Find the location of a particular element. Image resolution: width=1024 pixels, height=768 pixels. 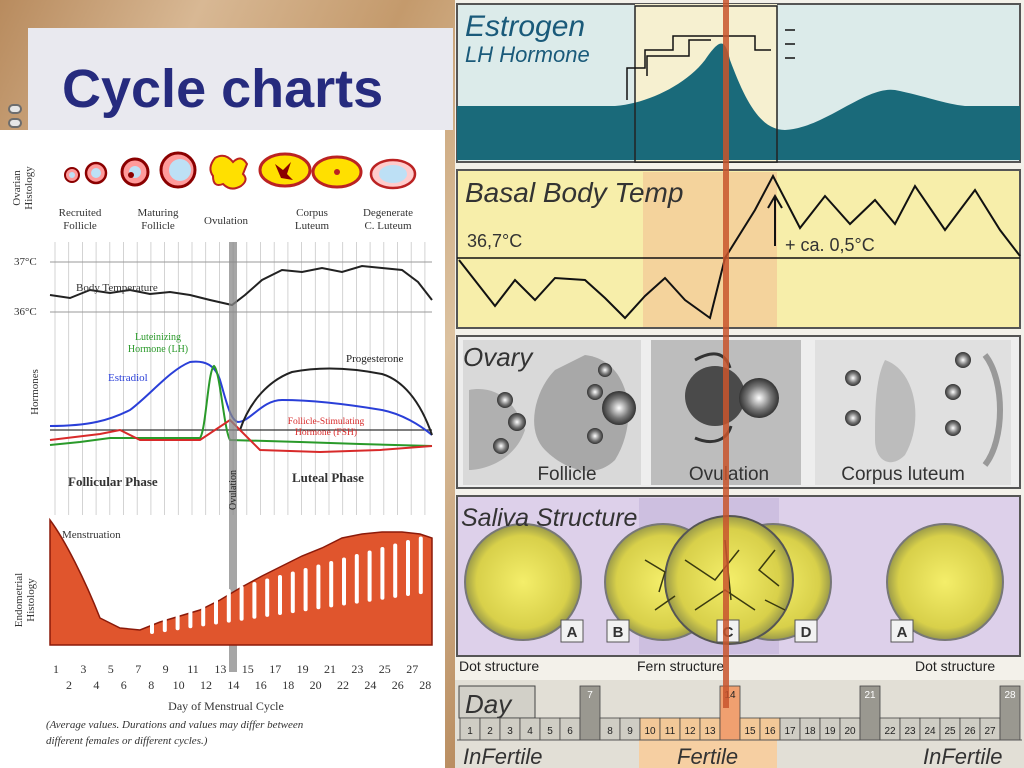

day-cell-label: 23 is located at coordinates (910, 731).